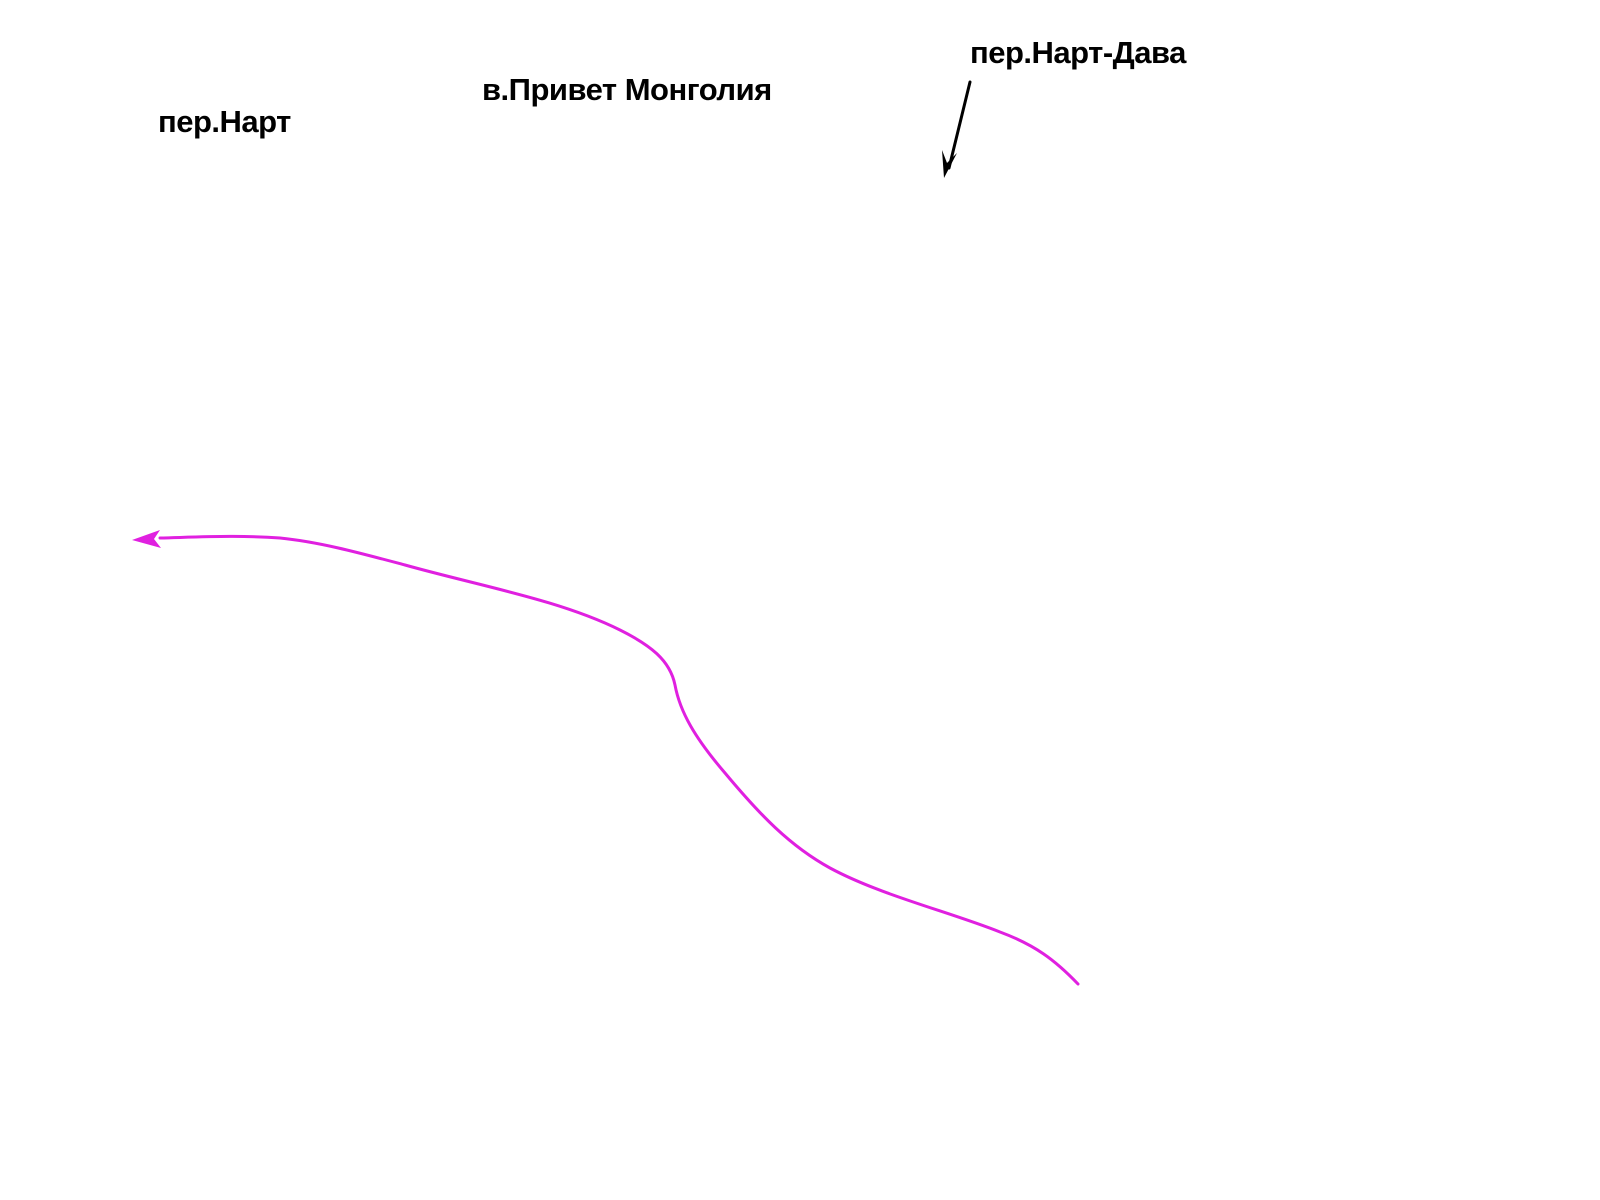  I want to click on arrow-down-icon, so click(949, 164).